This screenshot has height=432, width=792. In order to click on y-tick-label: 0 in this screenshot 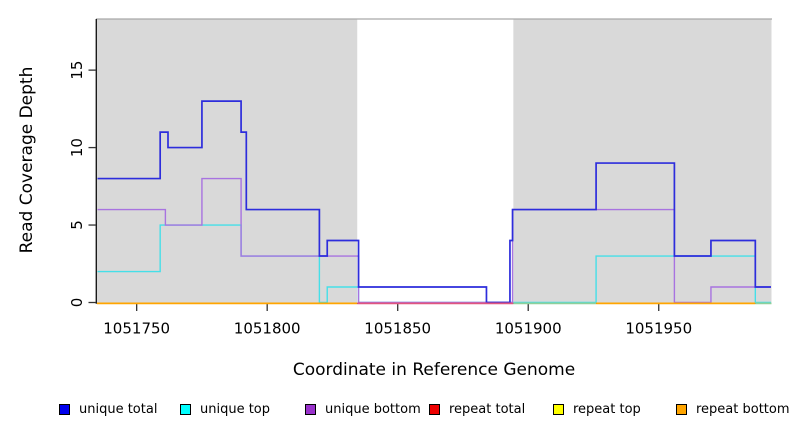, I will do `click(77, 303)`.